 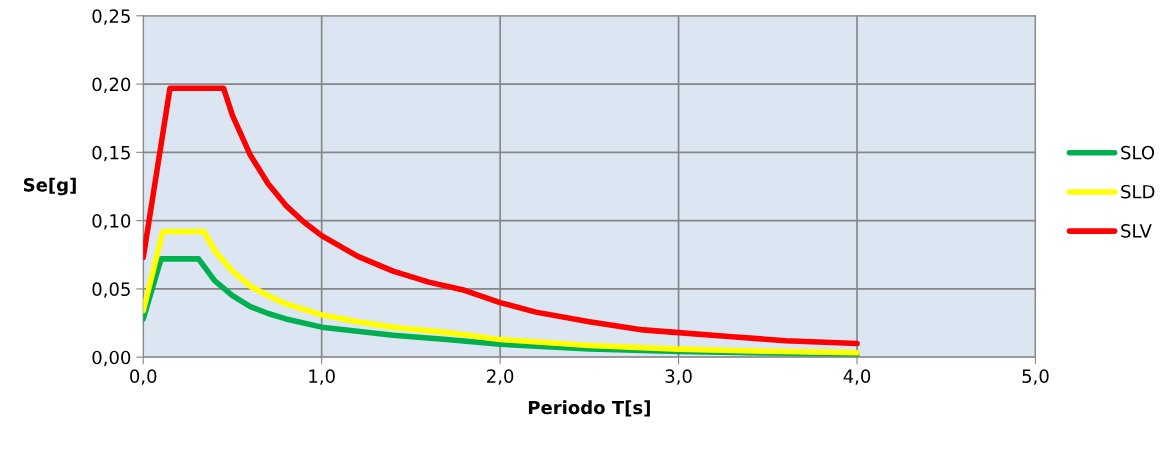 I want to click on x-axis-title: Periodo T[s], so click(x=589, y=408).